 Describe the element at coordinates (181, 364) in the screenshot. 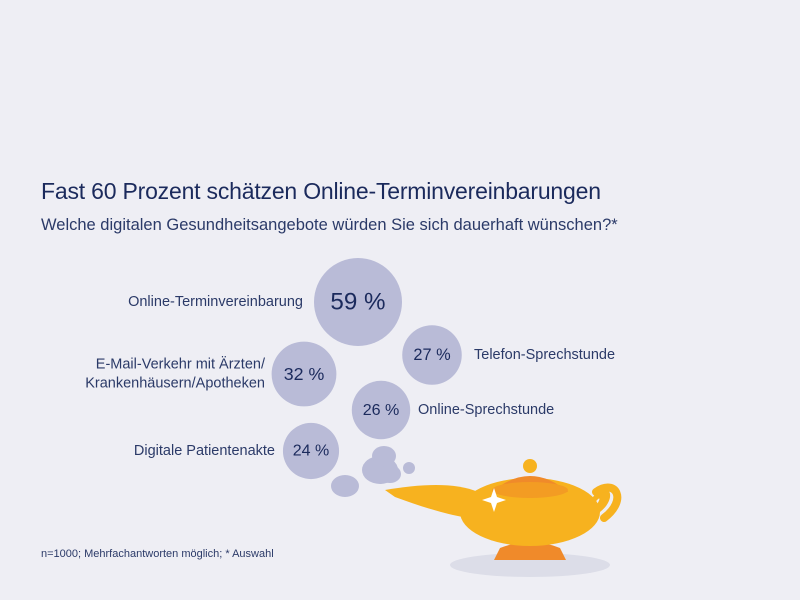

I see `bubble-label-3-line-1: E-Mail-Verkehr mit Ärzten/` at that location.